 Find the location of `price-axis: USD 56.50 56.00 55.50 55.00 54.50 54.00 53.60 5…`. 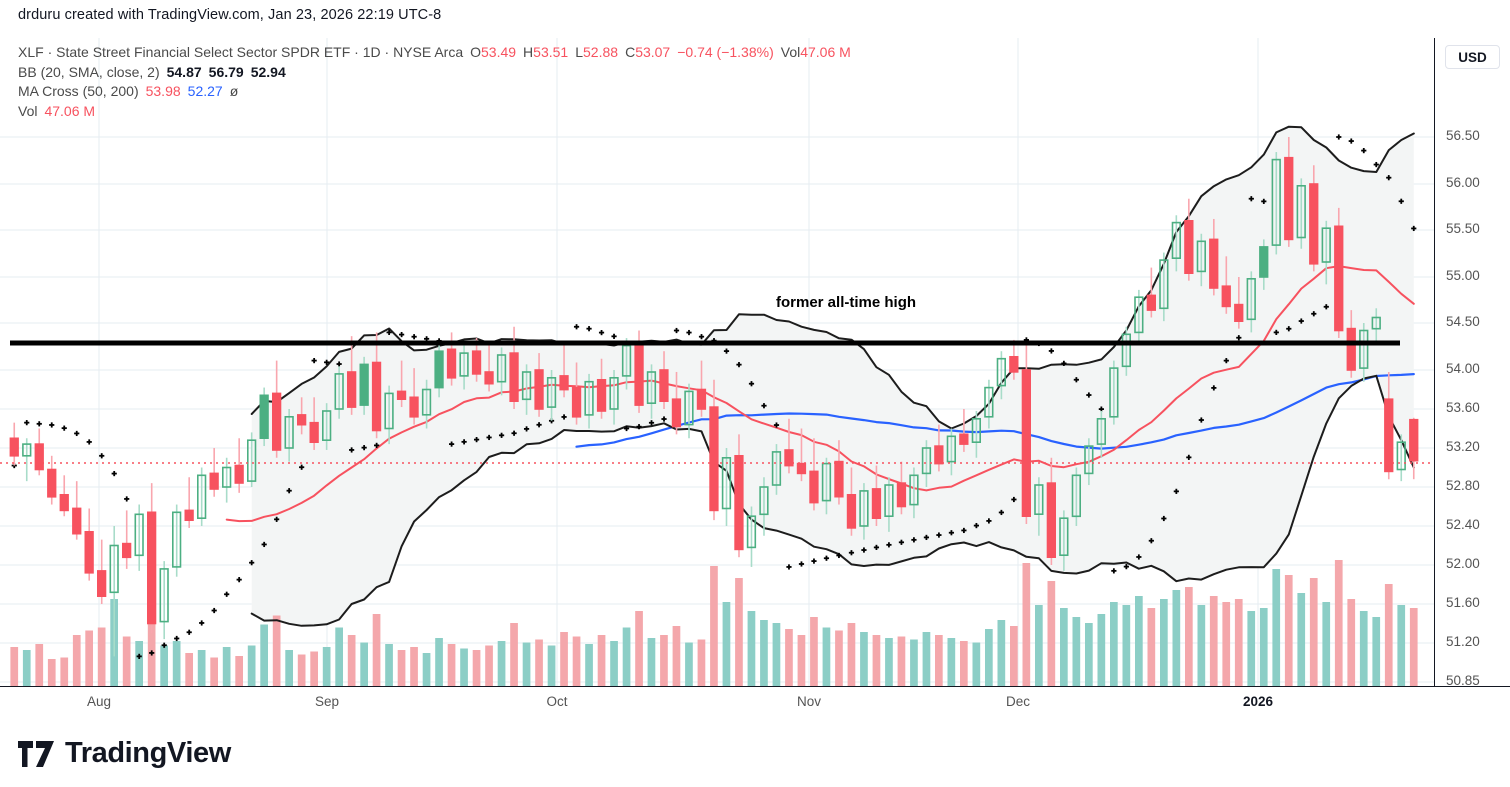

price-axis: USD 56.50 56.00 55.50 55.00 54.50 54.00 53.60 5… is located at coordinates (1472, 363).